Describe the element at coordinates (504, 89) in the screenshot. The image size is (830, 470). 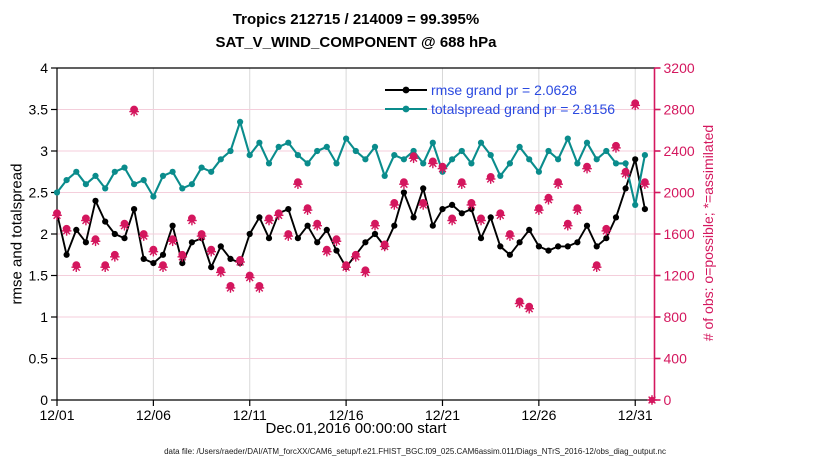
I see `legend-label-rmse: rmse grand pr = 2.0628` at that location.